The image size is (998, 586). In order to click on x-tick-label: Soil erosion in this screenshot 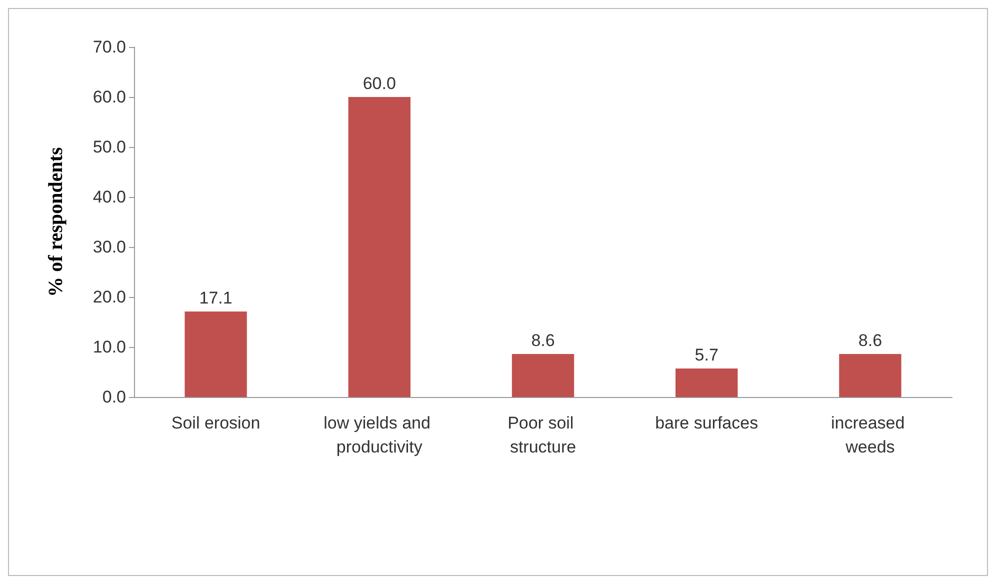, I will do `click(215, 423)`.